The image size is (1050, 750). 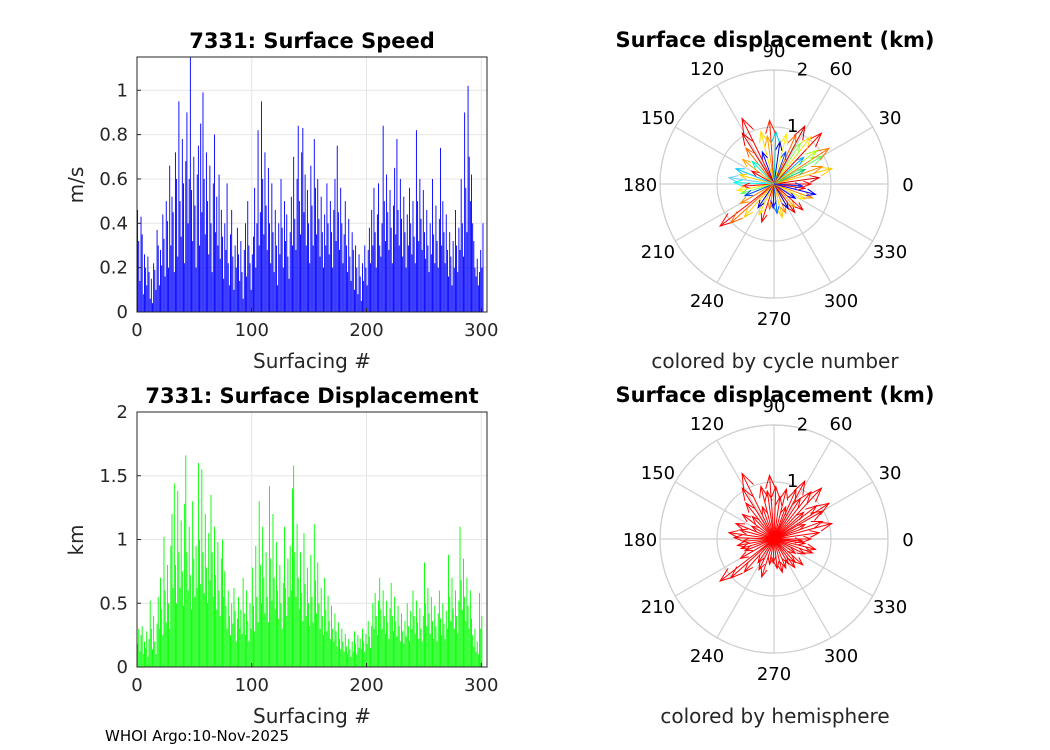 What do you see at coordinates (481, 685) in the screenshot?
I see `x-tick-label: 300` at bounding box center [481, 685].